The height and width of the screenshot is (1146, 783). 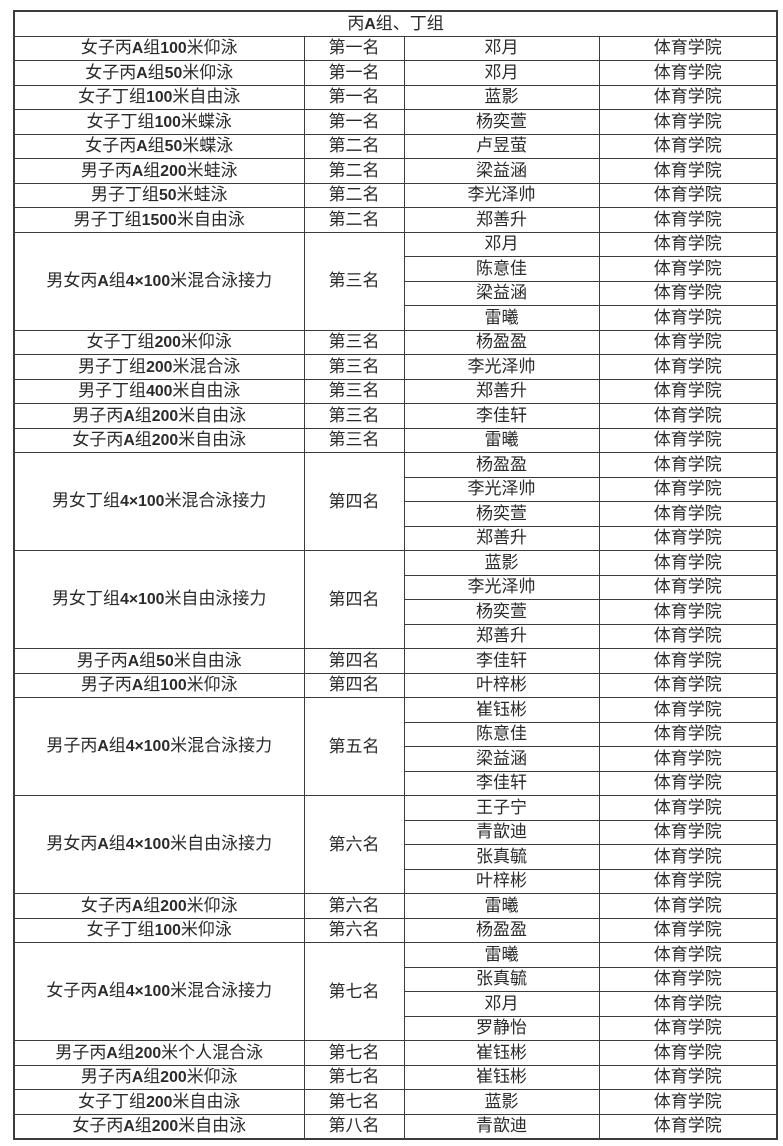 I want to click on table-row: 杨奕萱 体育学院, so click(x=396, y=612).